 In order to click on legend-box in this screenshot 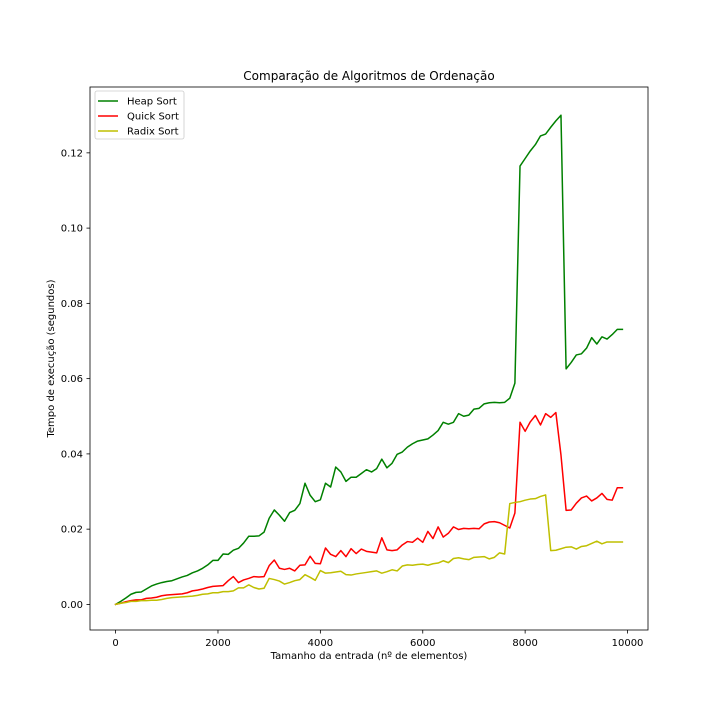, I will do `click(139, 115)`.